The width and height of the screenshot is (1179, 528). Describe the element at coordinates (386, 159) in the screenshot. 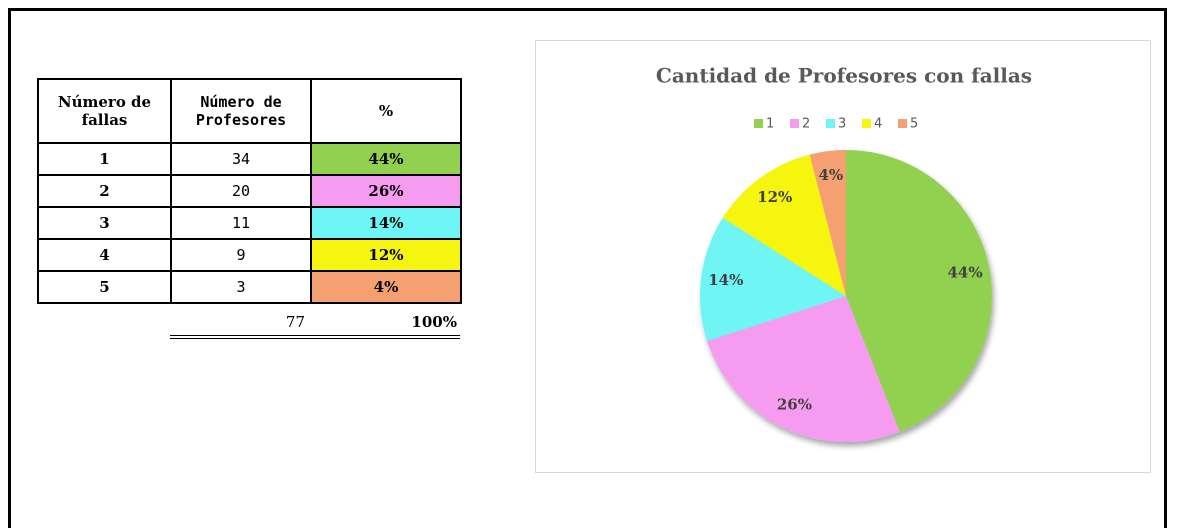

I see `table-cell: 44%` at that location.